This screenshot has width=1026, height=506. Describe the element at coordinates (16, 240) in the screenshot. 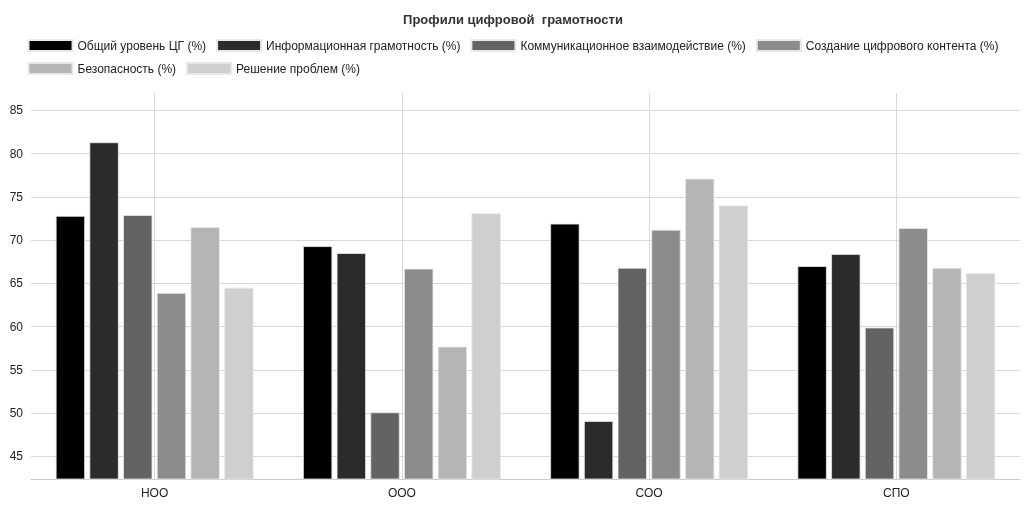

I see `y-tick-label: 70` at that location.